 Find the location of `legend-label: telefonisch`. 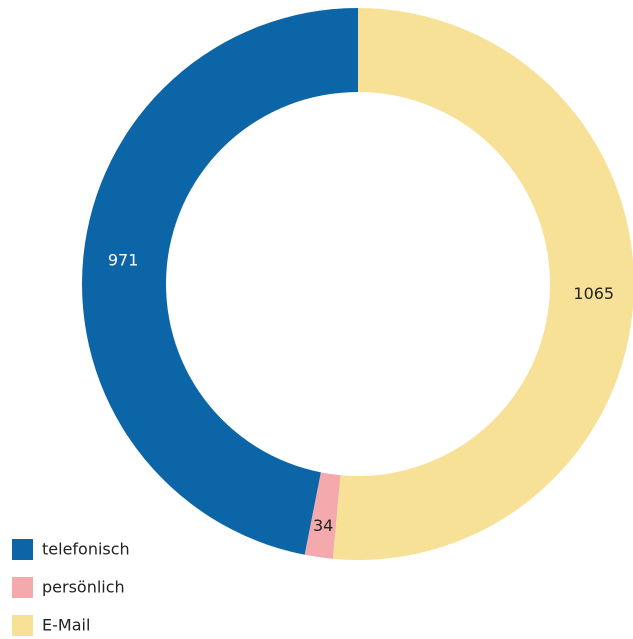

legend-label: telefonisch is located at coordinates (86, 549).